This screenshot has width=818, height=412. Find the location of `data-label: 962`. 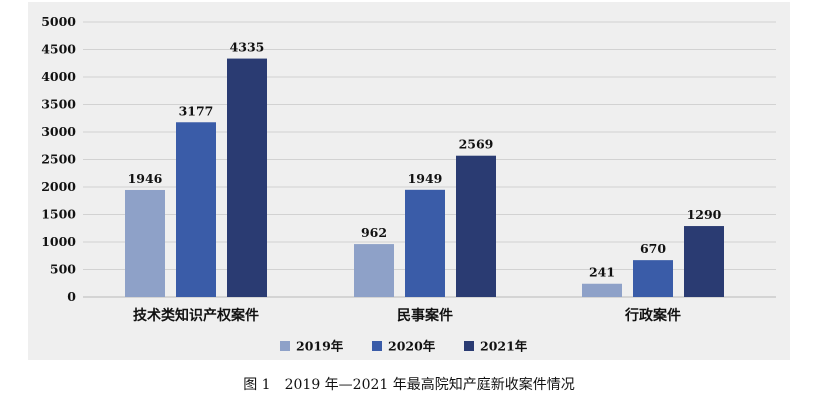

data-label: 962 is located at coordinates (374, 232).